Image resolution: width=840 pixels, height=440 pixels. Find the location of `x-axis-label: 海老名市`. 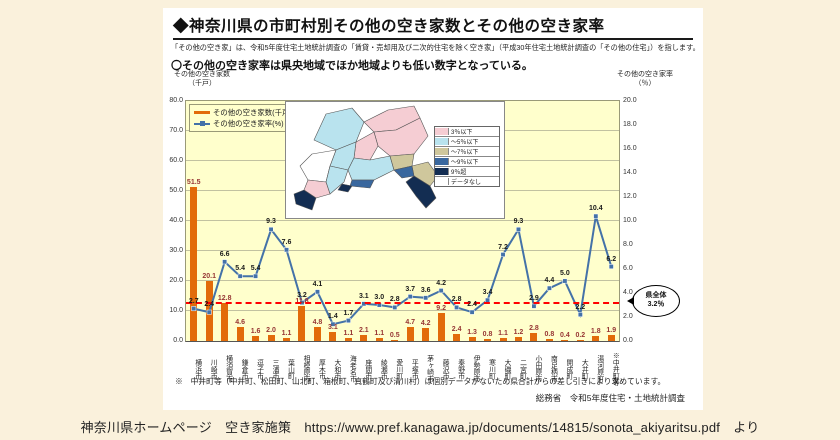

x-axis-label: 海老名市 is located at coordinates (352, 369).